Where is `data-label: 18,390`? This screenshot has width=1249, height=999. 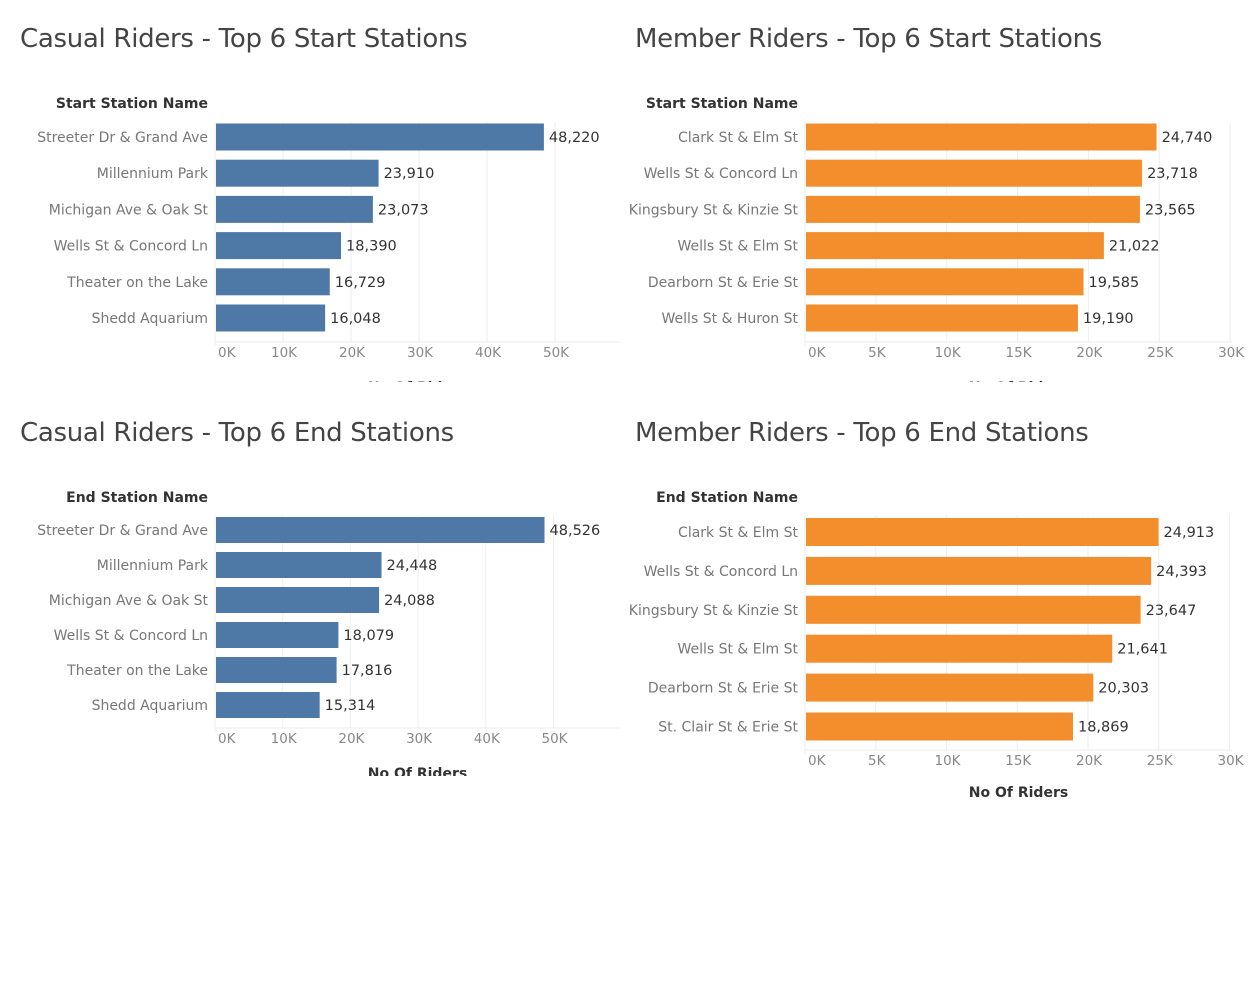 data-label: 18,390 is located at coordinates (371, 247).